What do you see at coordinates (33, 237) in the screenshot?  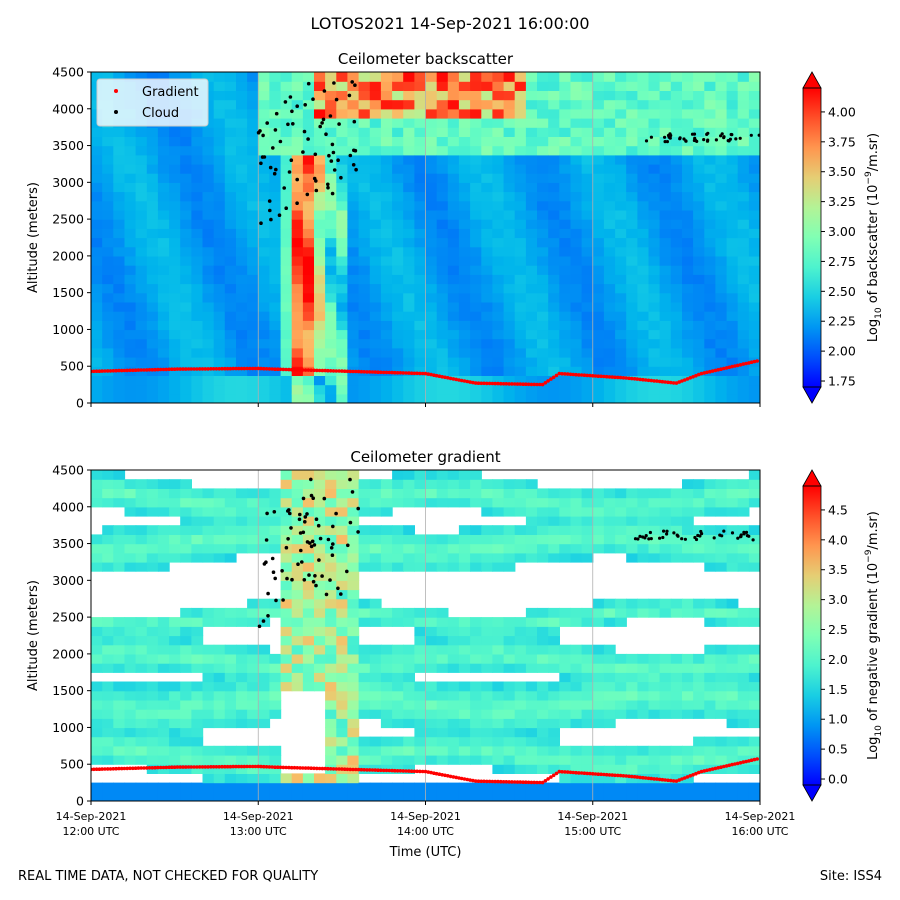 I see `y-axis-label: Altitude (meters)` at bounding box center [33, 237].